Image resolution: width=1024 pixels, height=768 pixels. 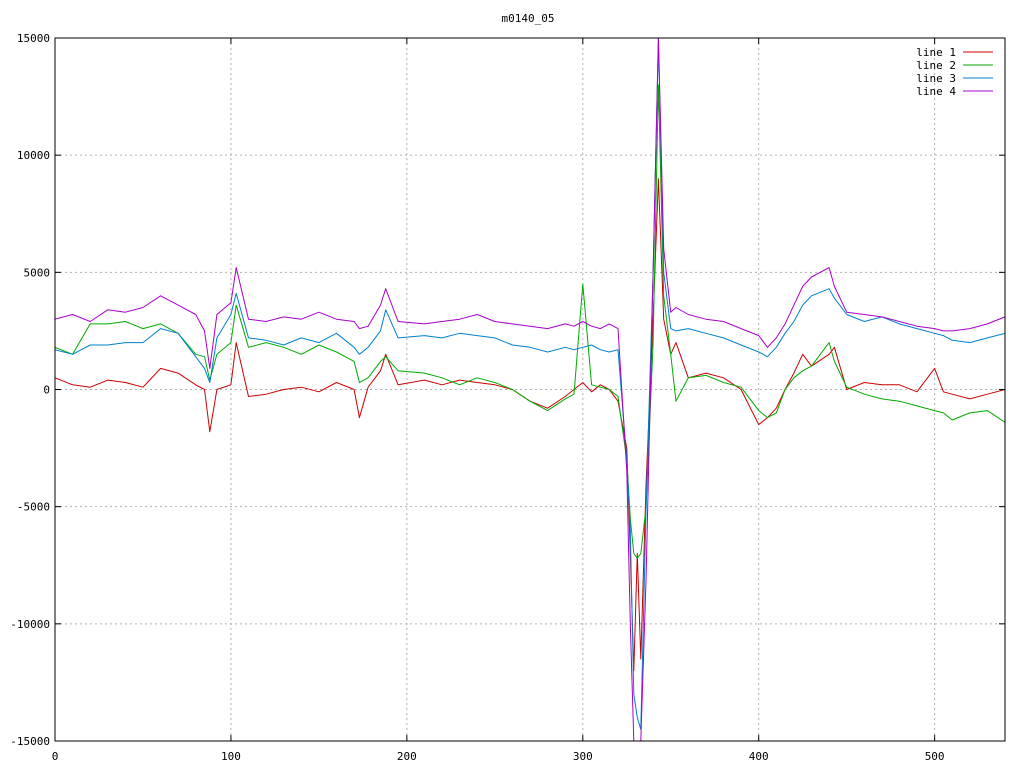 What do you see at coordinates (30, 741) in the screenshot?
I see `y-tick-label: -15000` at bounding box center [30, 741].